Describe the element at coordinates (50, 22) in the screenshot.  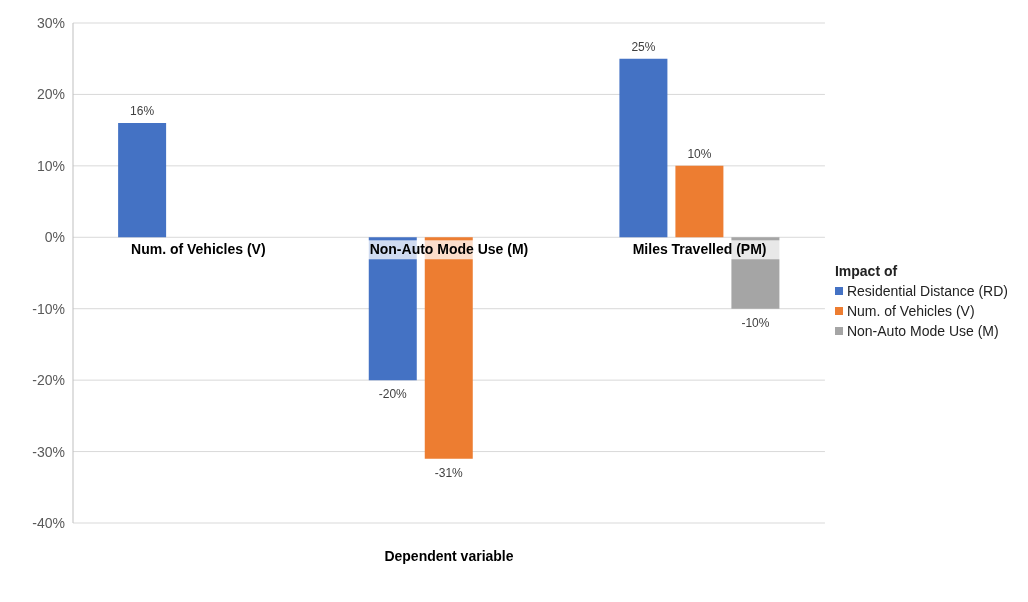
I see `y-tick-label: 30%` at that location.